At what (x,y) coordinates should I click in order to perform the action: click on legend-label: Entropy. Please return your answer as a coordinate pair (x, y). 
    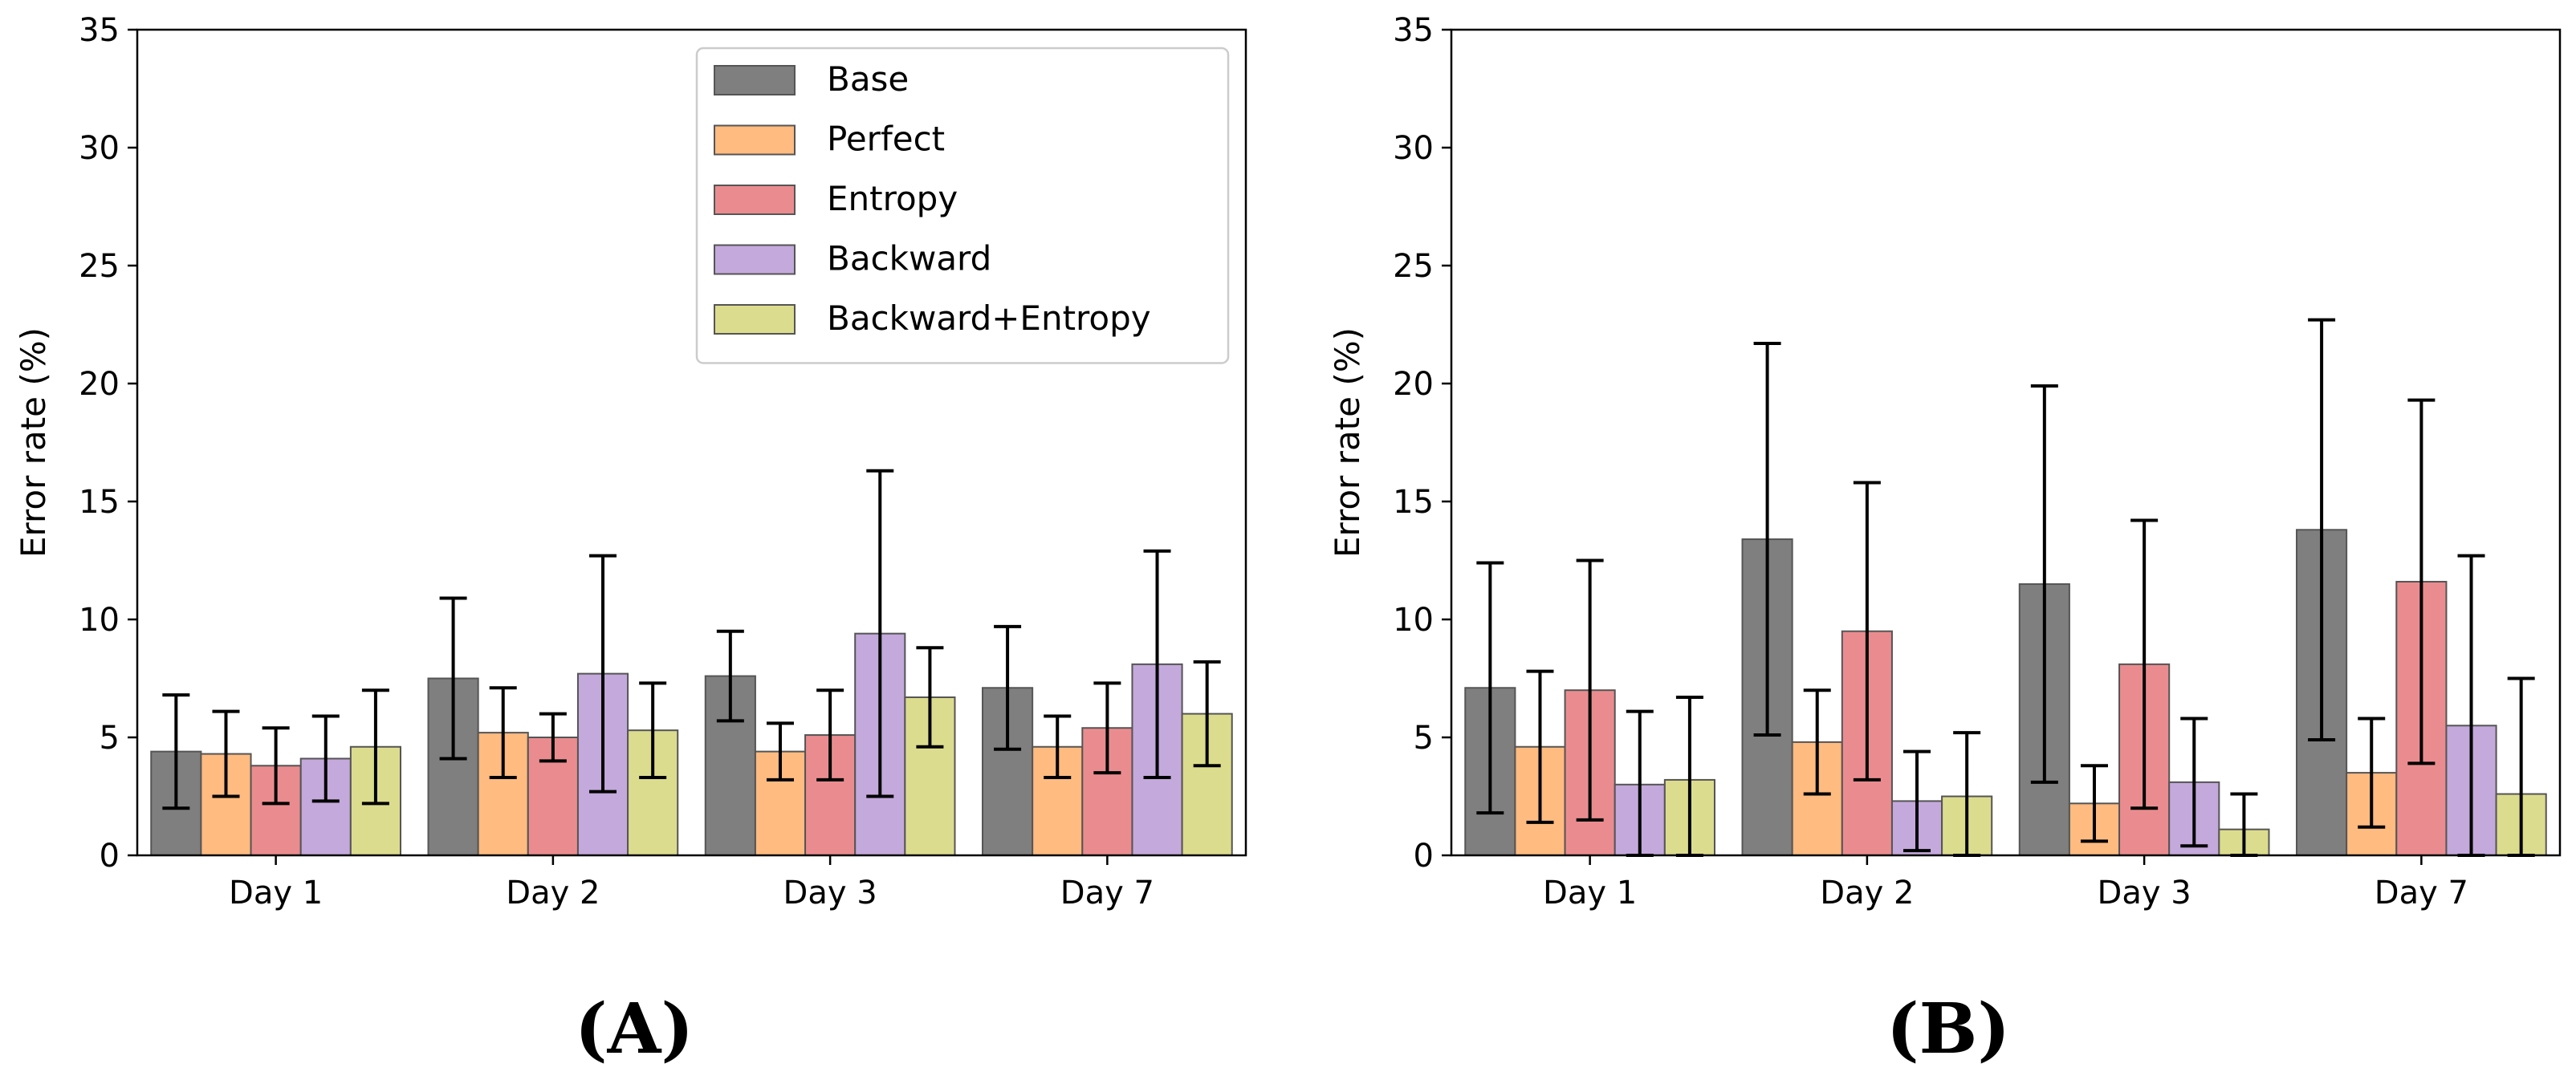
    Looking at the image, I should click on (893, 198).